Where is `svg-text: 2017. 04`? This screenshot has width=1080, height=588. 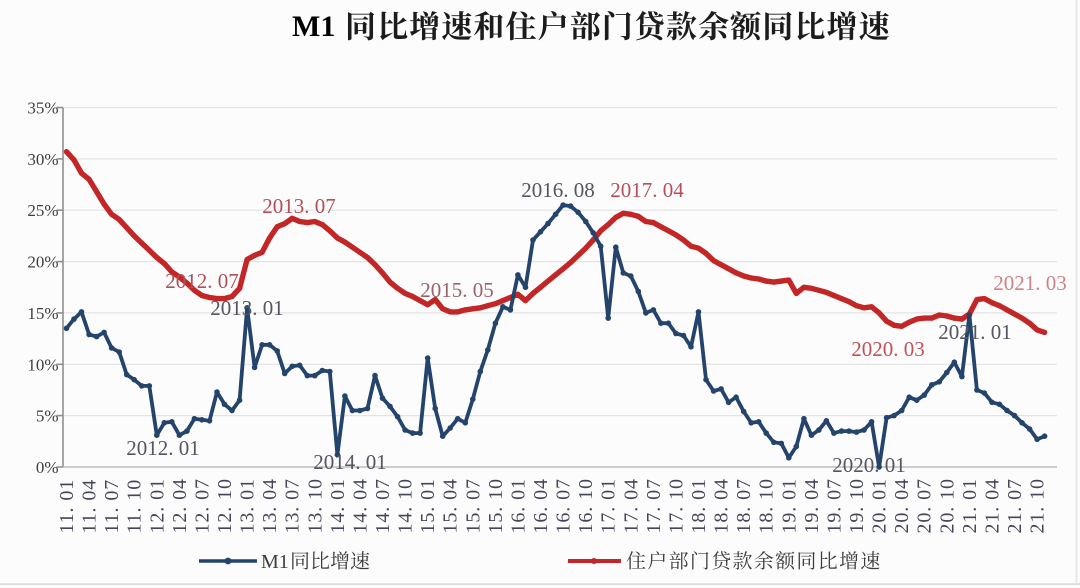
svg-text: 2017. 04 is located at coordinates (647, 190).